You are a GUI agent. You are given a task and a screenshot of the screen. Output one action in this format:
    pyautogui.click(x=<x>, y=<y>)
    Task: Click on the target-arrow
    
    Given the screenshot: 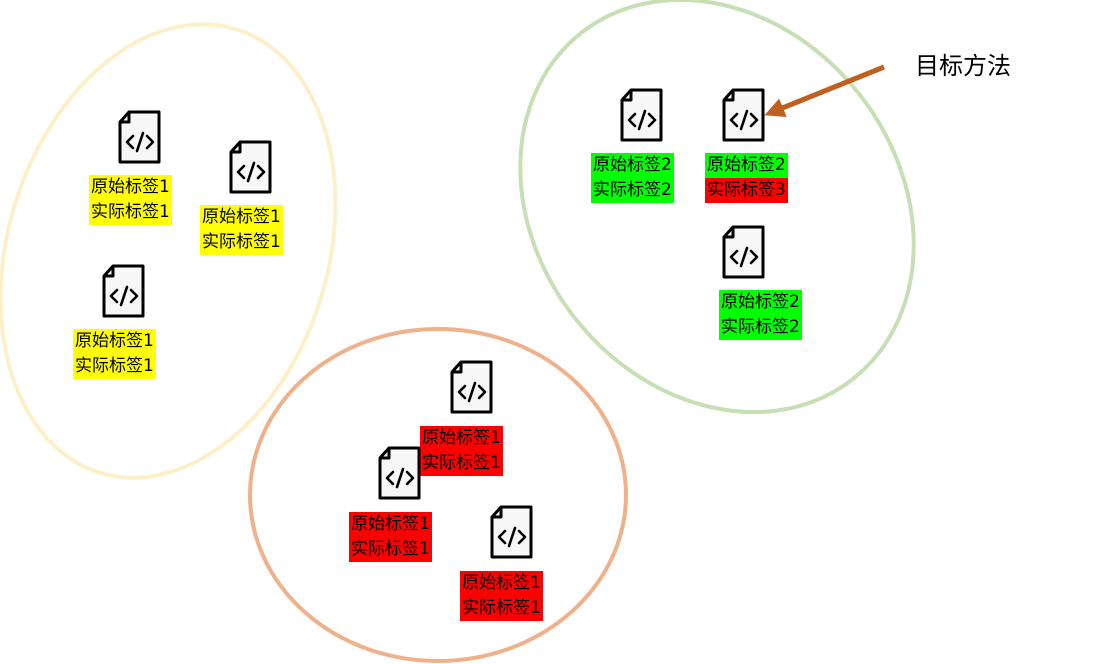 What is the action you would take?
    pyautogui.click(x=824, y=91)
    